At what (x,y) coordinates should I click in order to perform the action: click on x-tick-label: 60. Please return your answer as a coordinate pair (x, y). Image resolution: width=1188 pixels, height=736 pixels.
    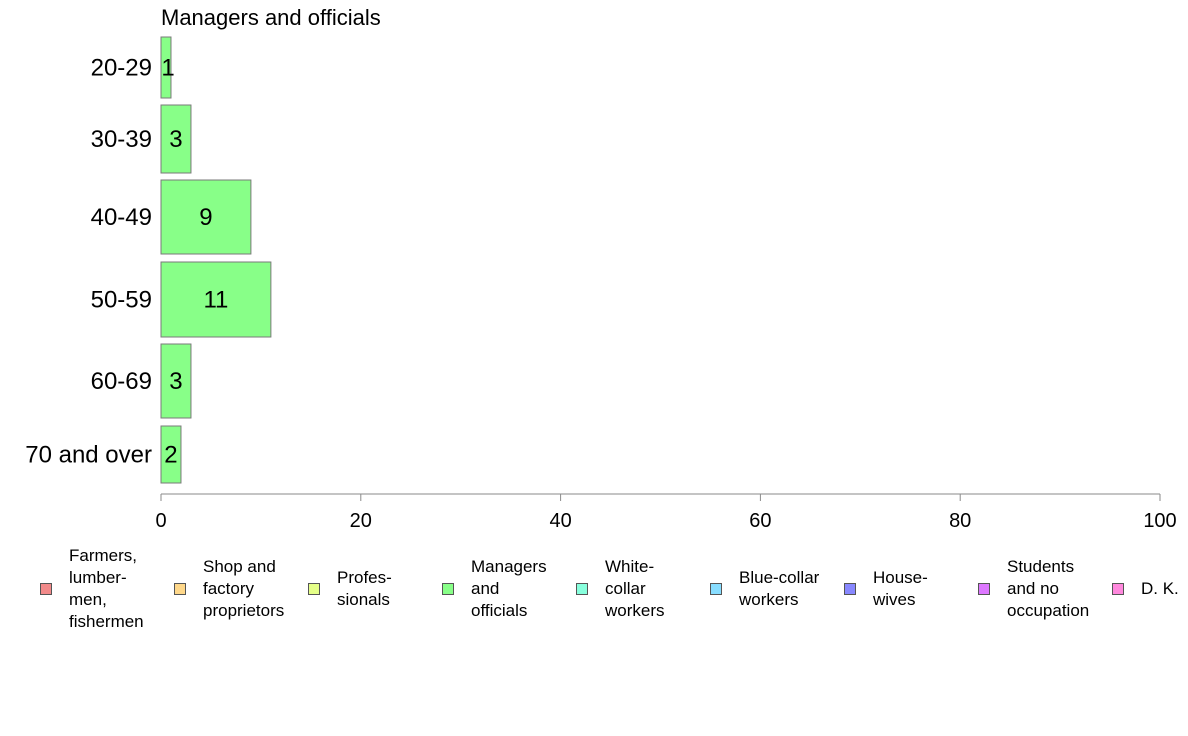
    Looking at the image, I should click on (760, 521).